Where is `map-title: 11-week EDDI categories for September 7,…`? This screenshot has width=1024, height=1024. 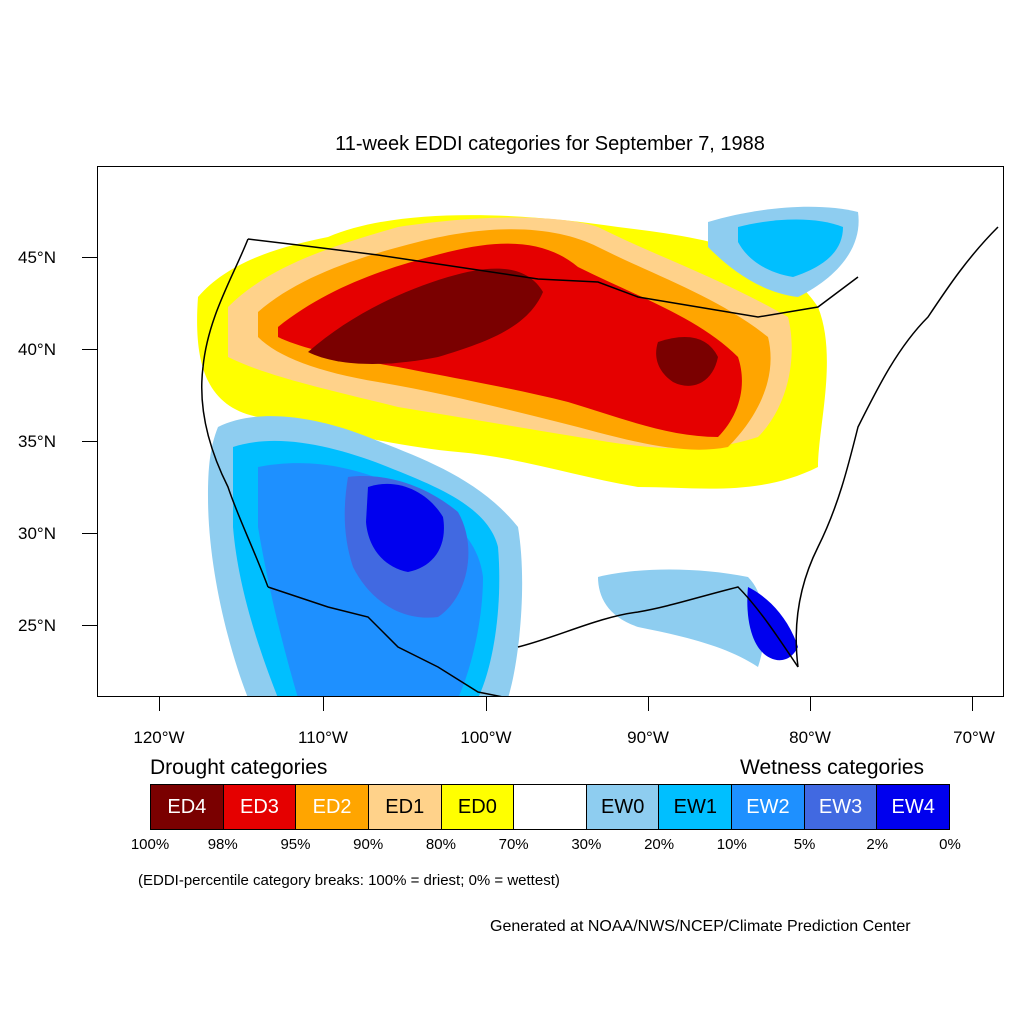
map-title: 11-week EDDI categories for September 7,… is located at coordinates (550, 144).